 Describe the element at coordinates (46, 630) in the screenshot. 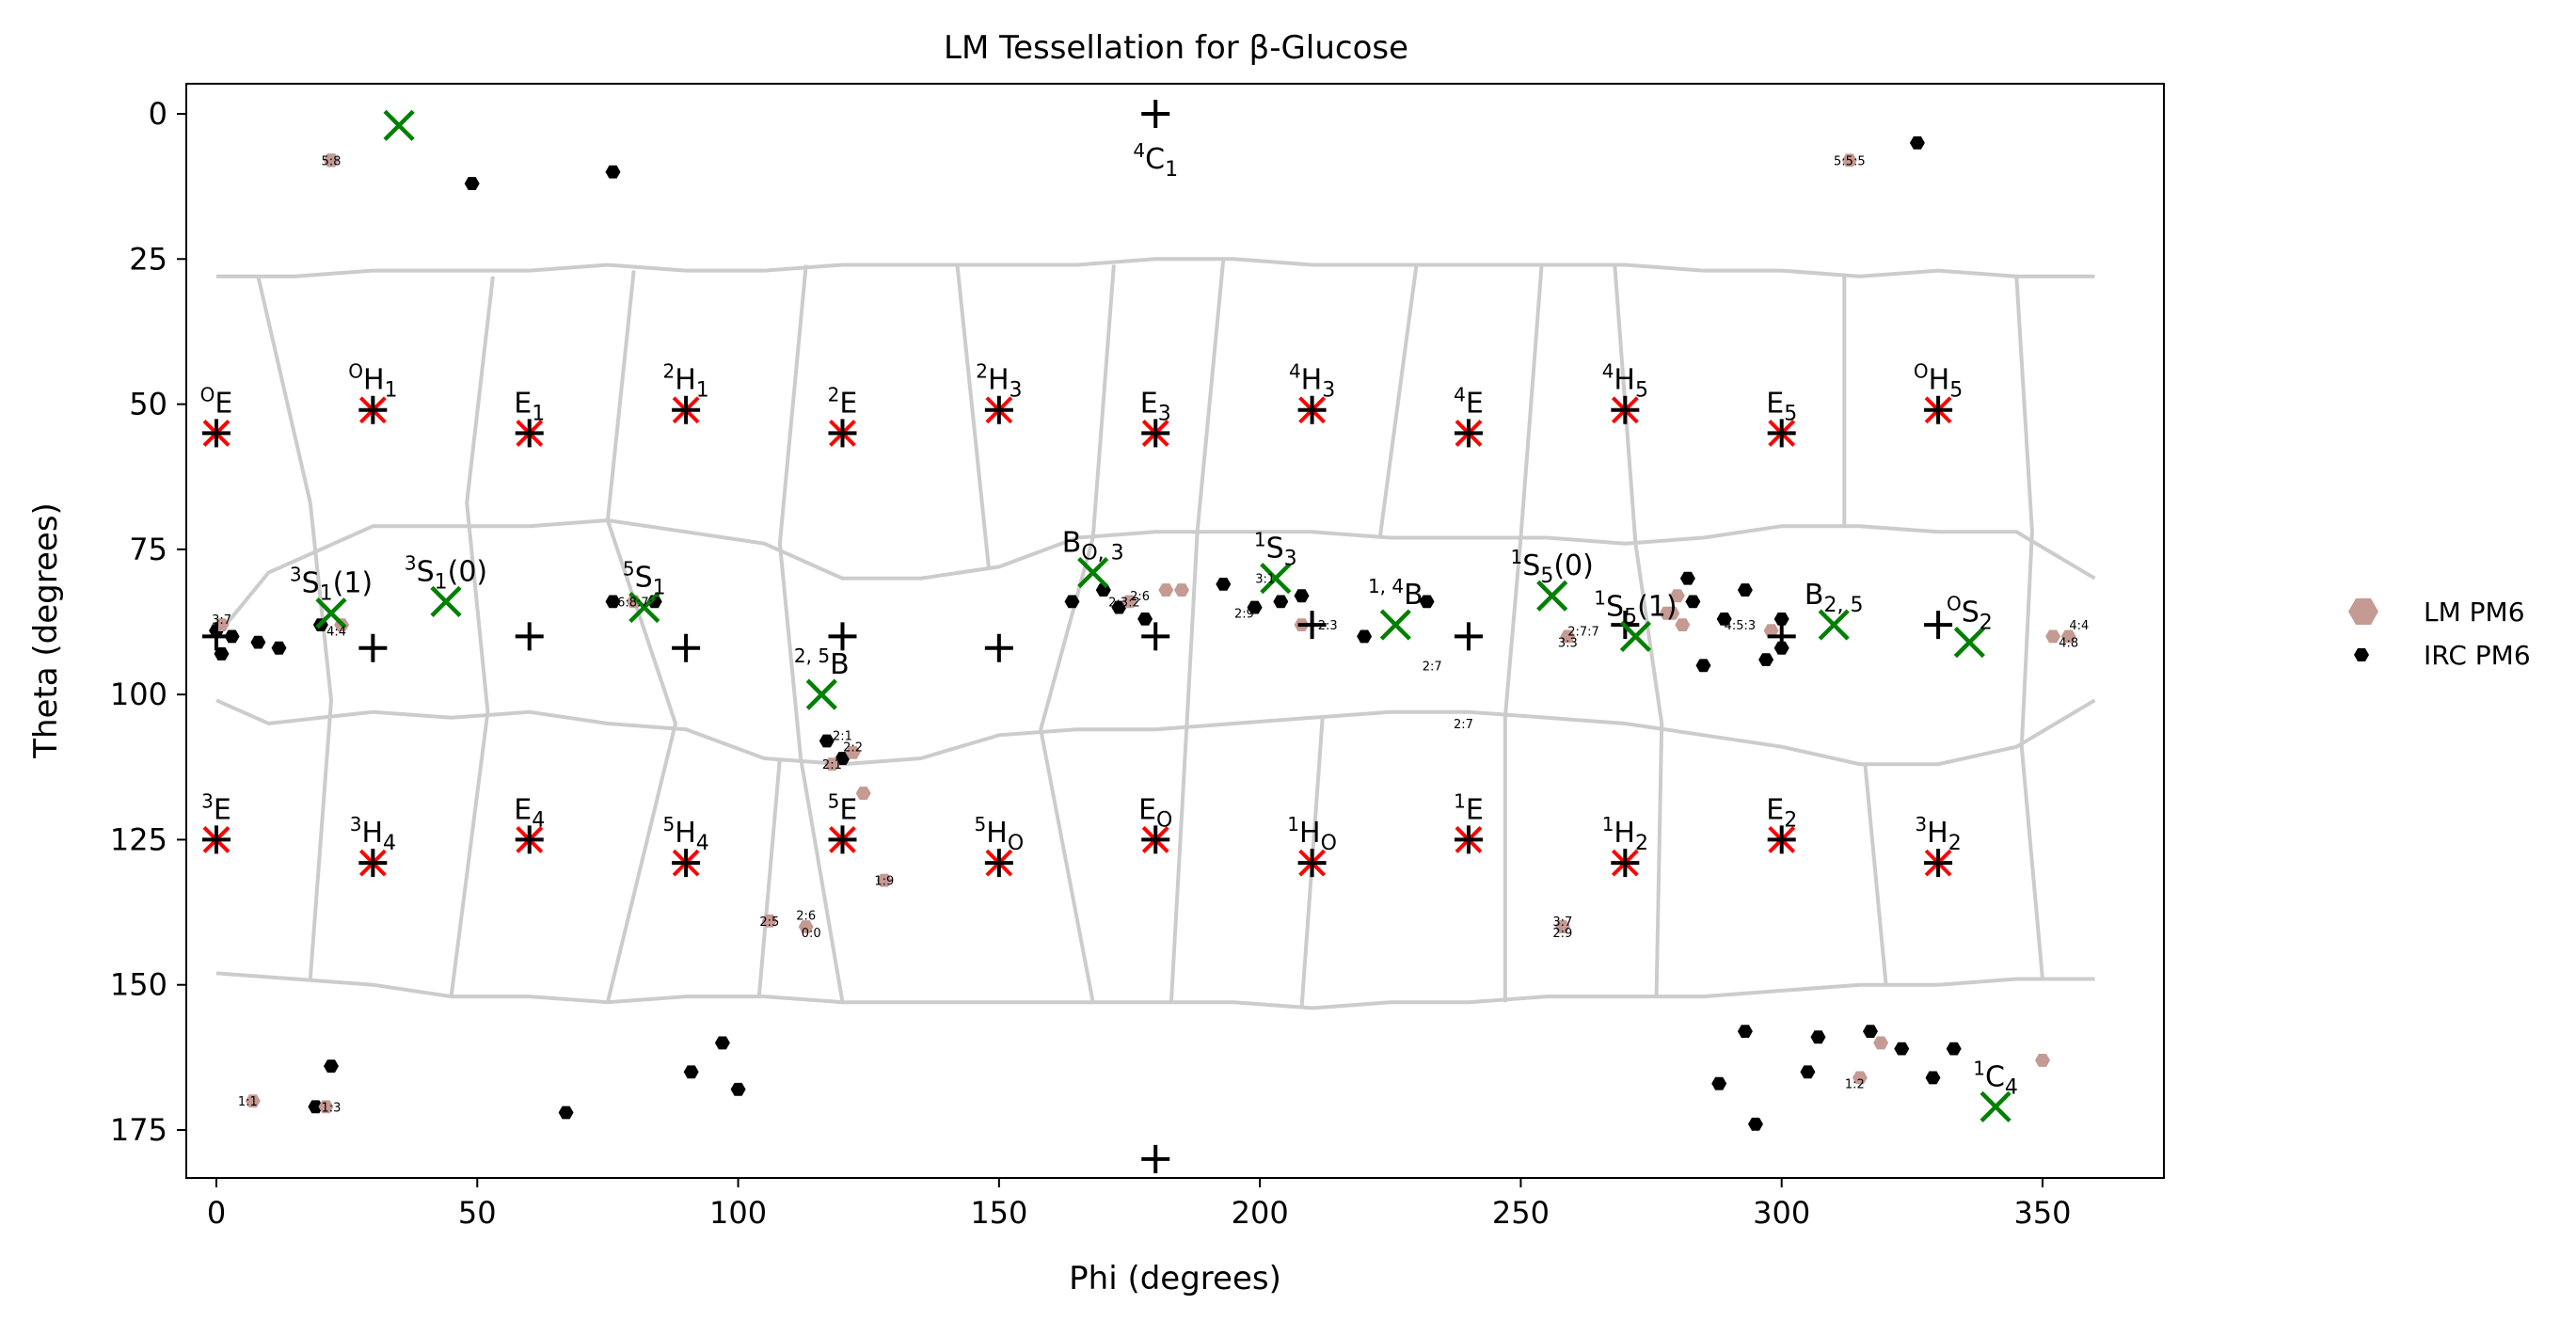

I see `y-axis-label: Theta (degrees)` at that location.